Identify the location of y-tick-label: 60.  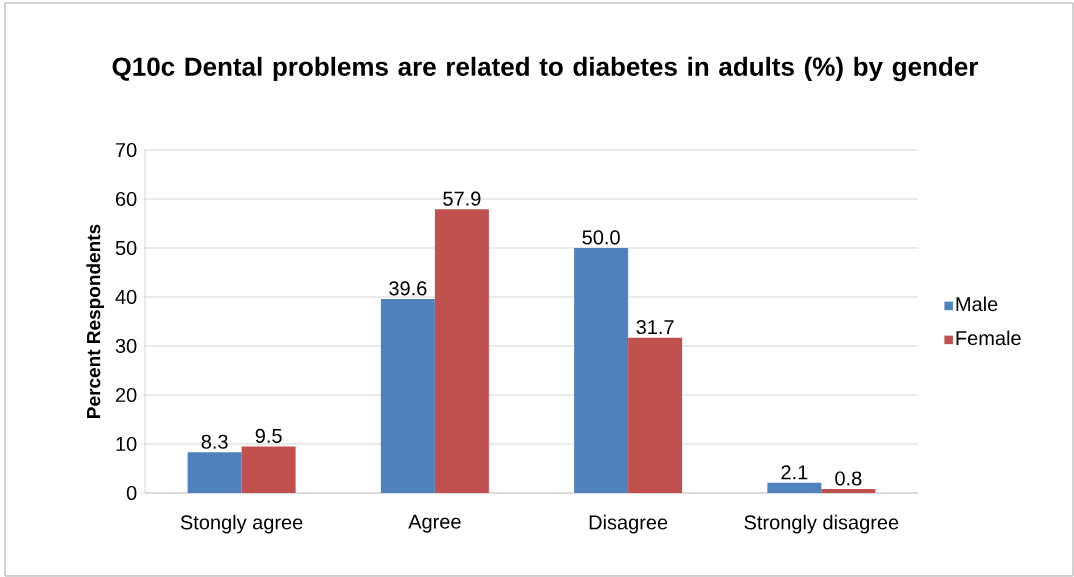
(126, 199).